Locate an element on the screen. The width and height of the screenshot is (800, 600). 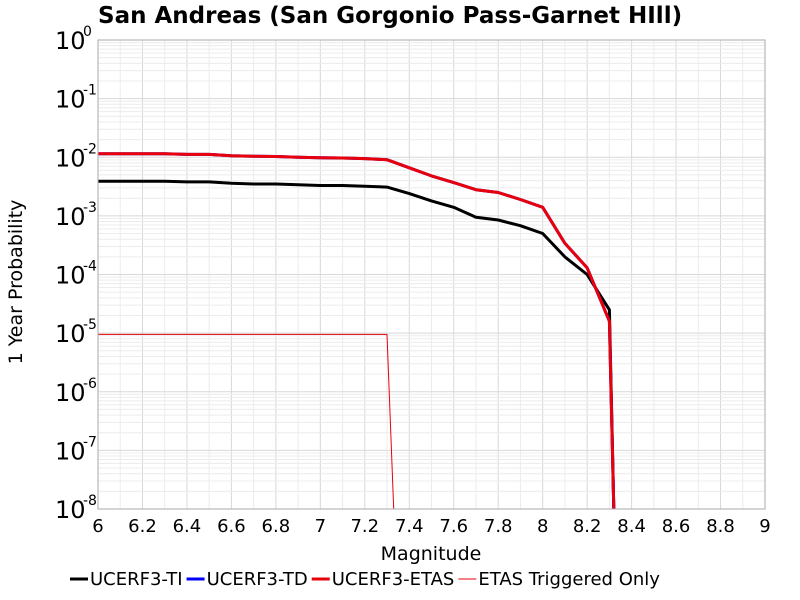
legend-label: ETAS Triggered Only is located at coordinates (569, 579).